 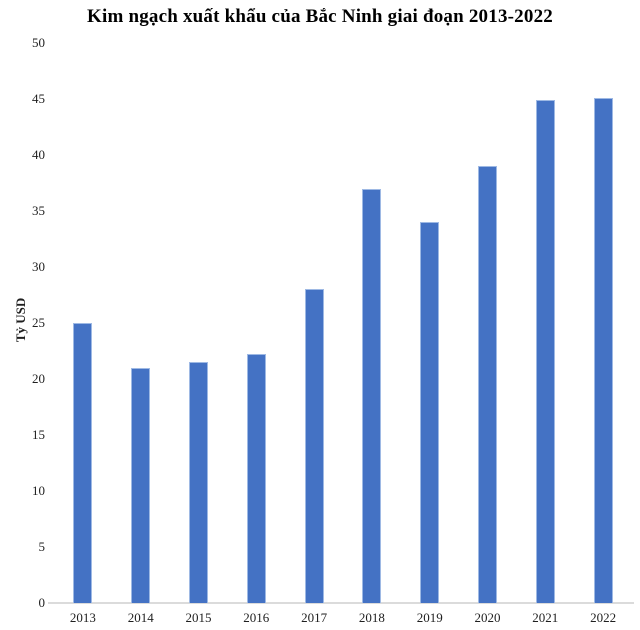 I want to click on y-tick-label: 50, so click(x=38, y=42).